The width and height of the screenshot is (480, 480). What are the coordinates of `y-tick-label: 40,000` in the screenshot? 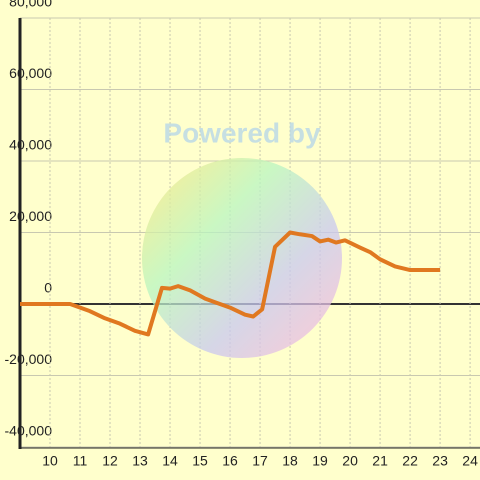 It's located at (30, 145).